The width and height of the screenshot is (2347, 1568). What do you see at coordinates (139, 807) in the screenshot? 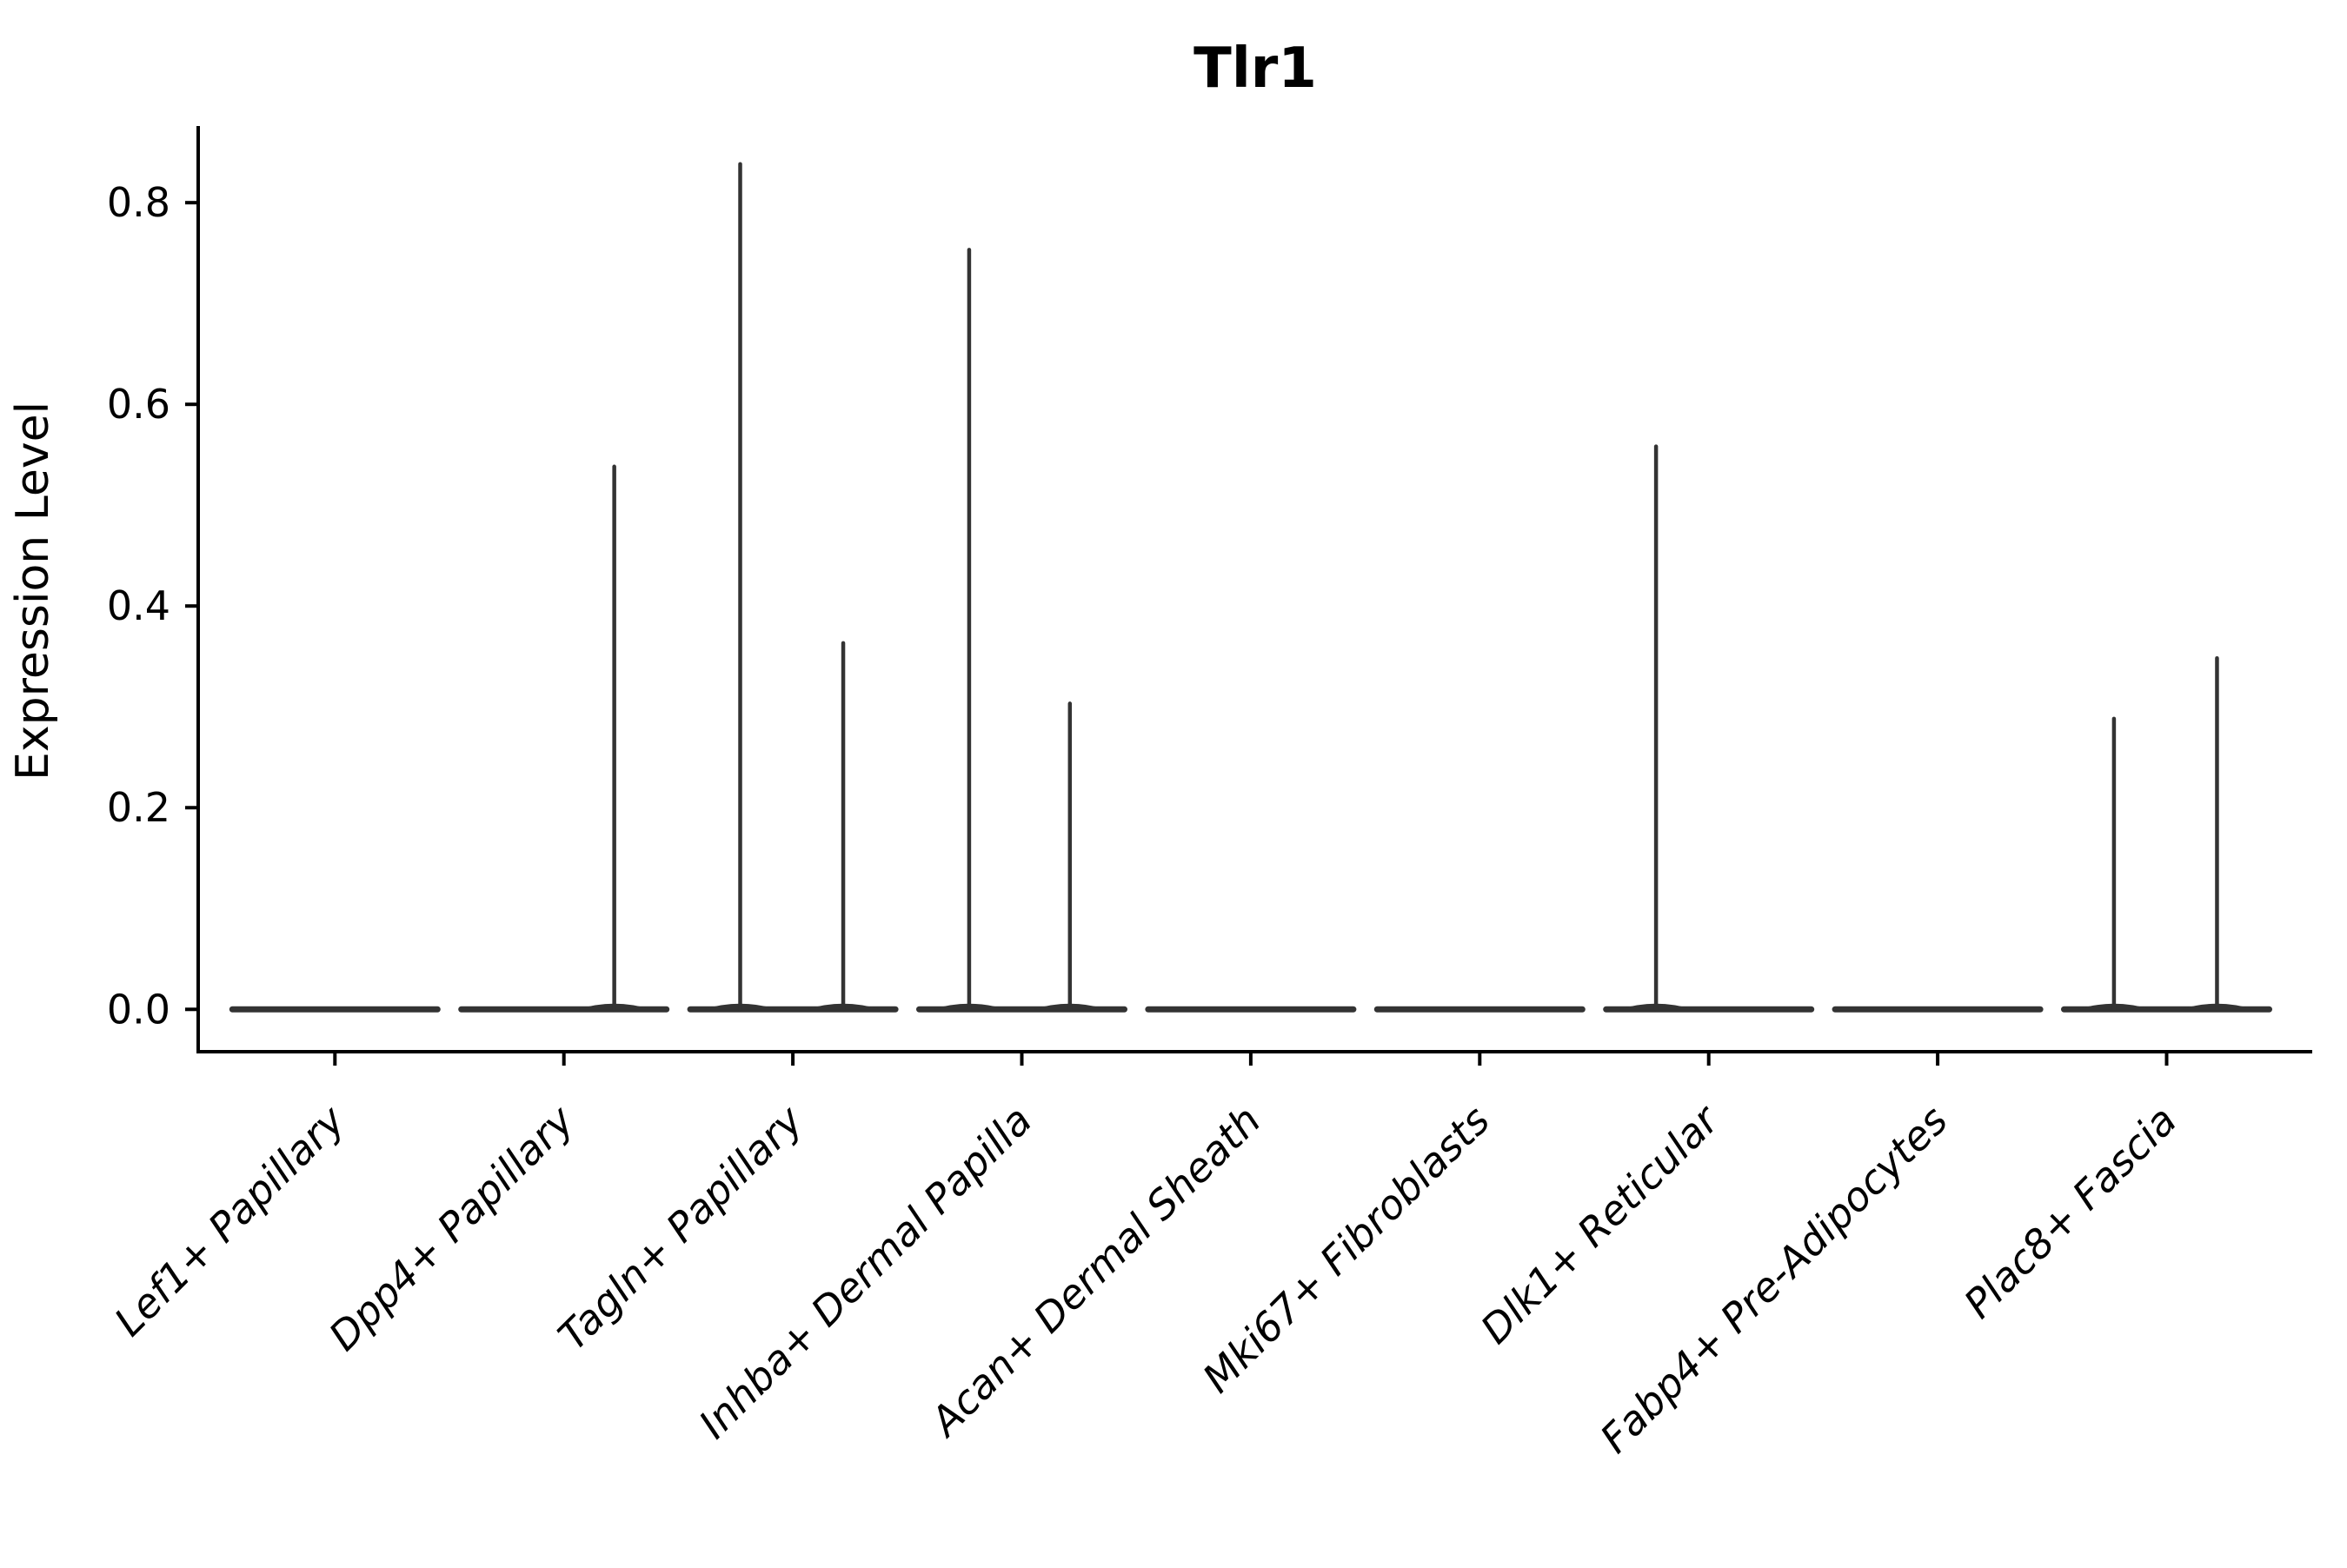
I see `y-tick-label: 0.2` at bounding box center [139, 807].